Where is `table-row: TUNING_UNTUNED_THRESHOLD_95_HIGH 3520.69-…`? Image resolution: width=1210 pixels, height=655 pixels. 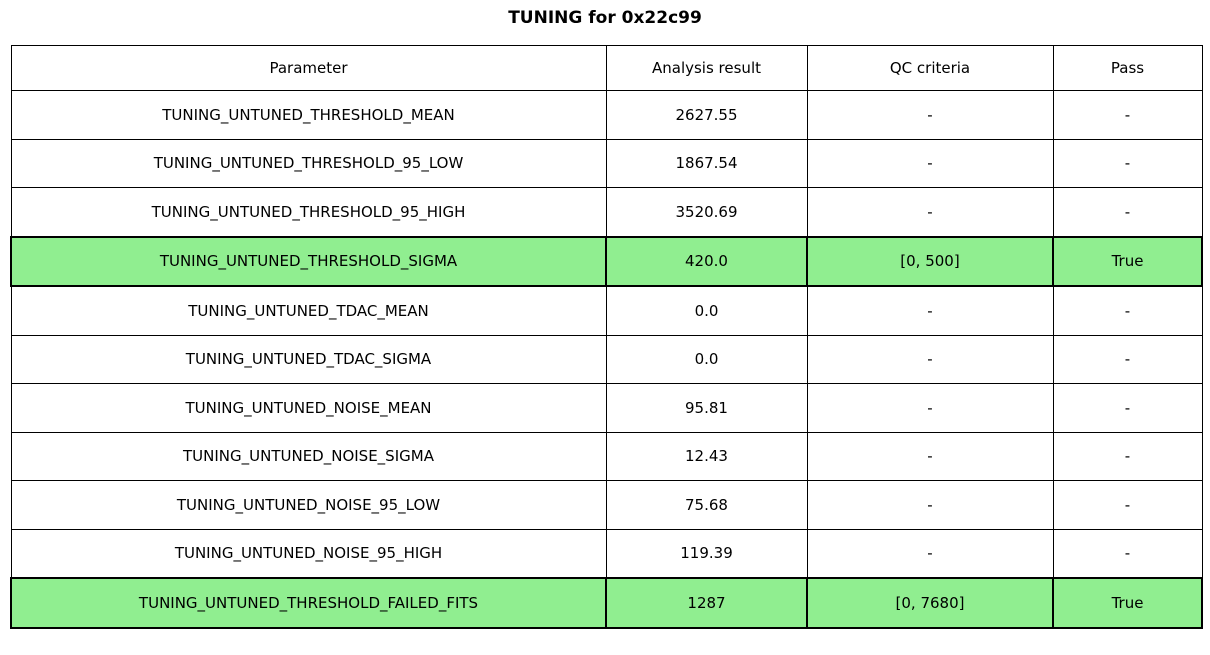 table-row: TUNING_UNTUNED_THRESHOLD_95_HIGH 3520.69-… is located at coordinates (606, 212).